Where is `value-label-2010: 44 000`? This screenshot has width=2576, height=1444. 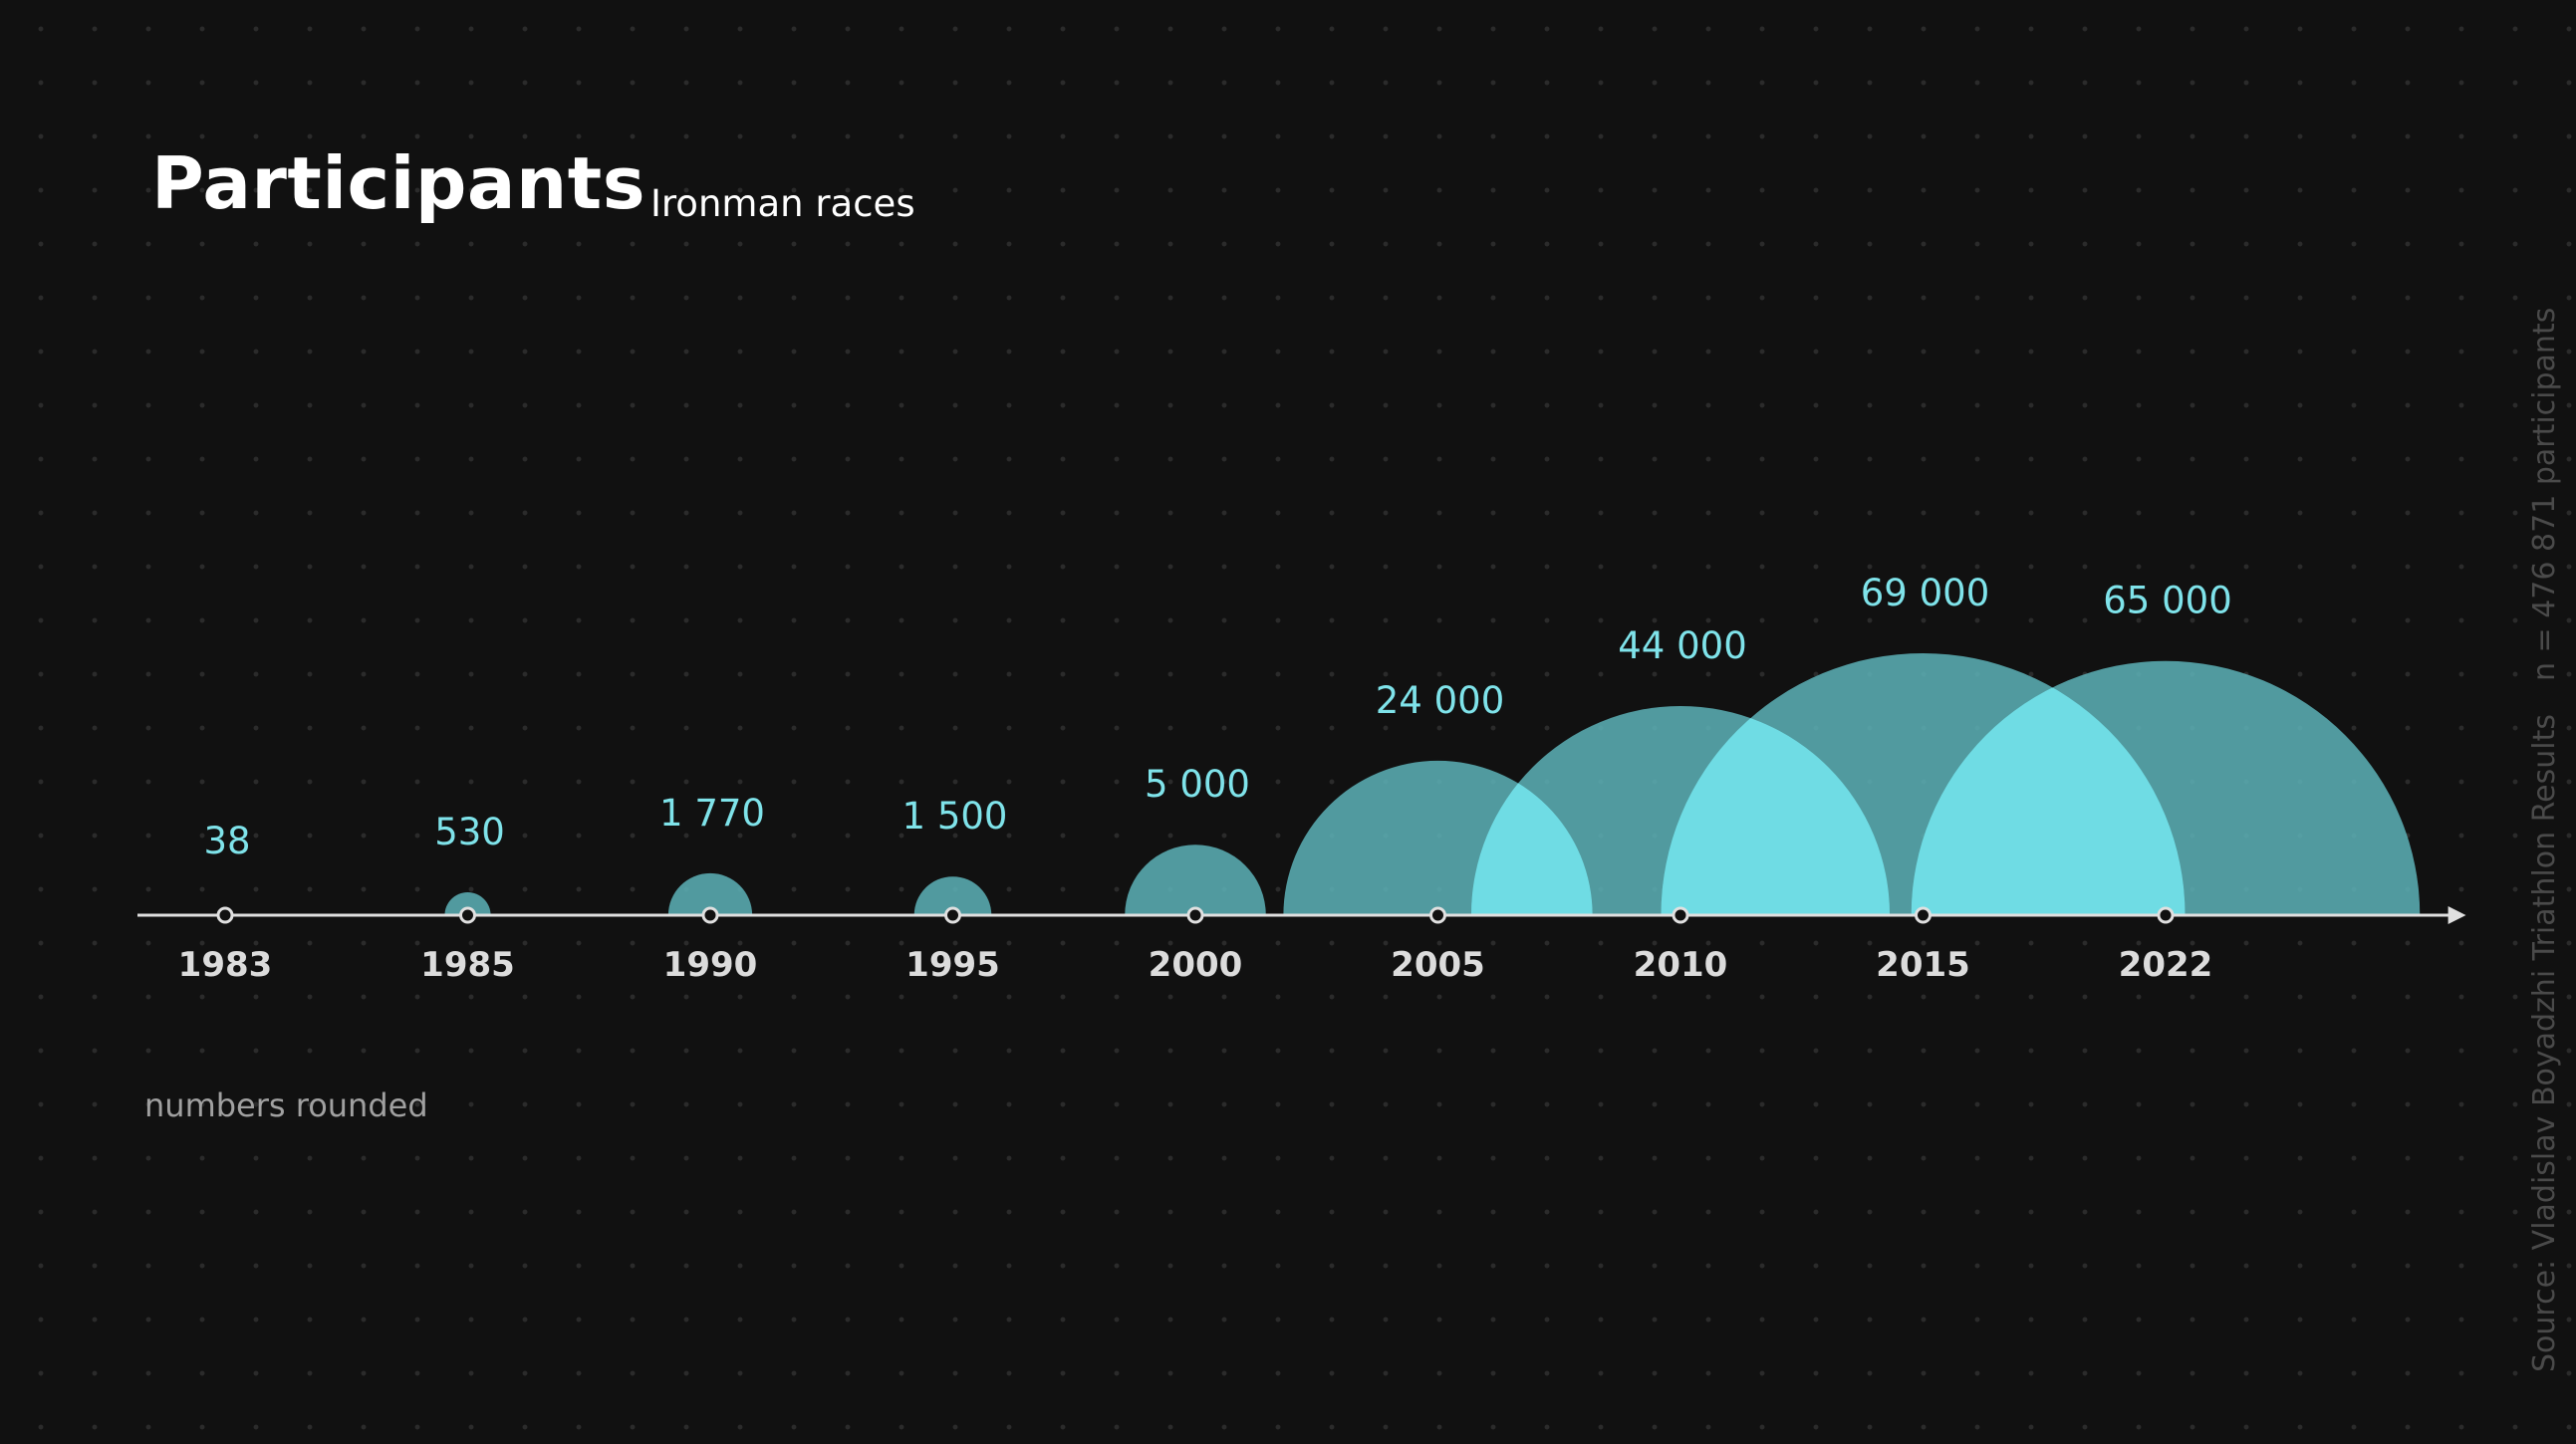
value-label-2010: 44 000 is located at coordinates (1682, 645).